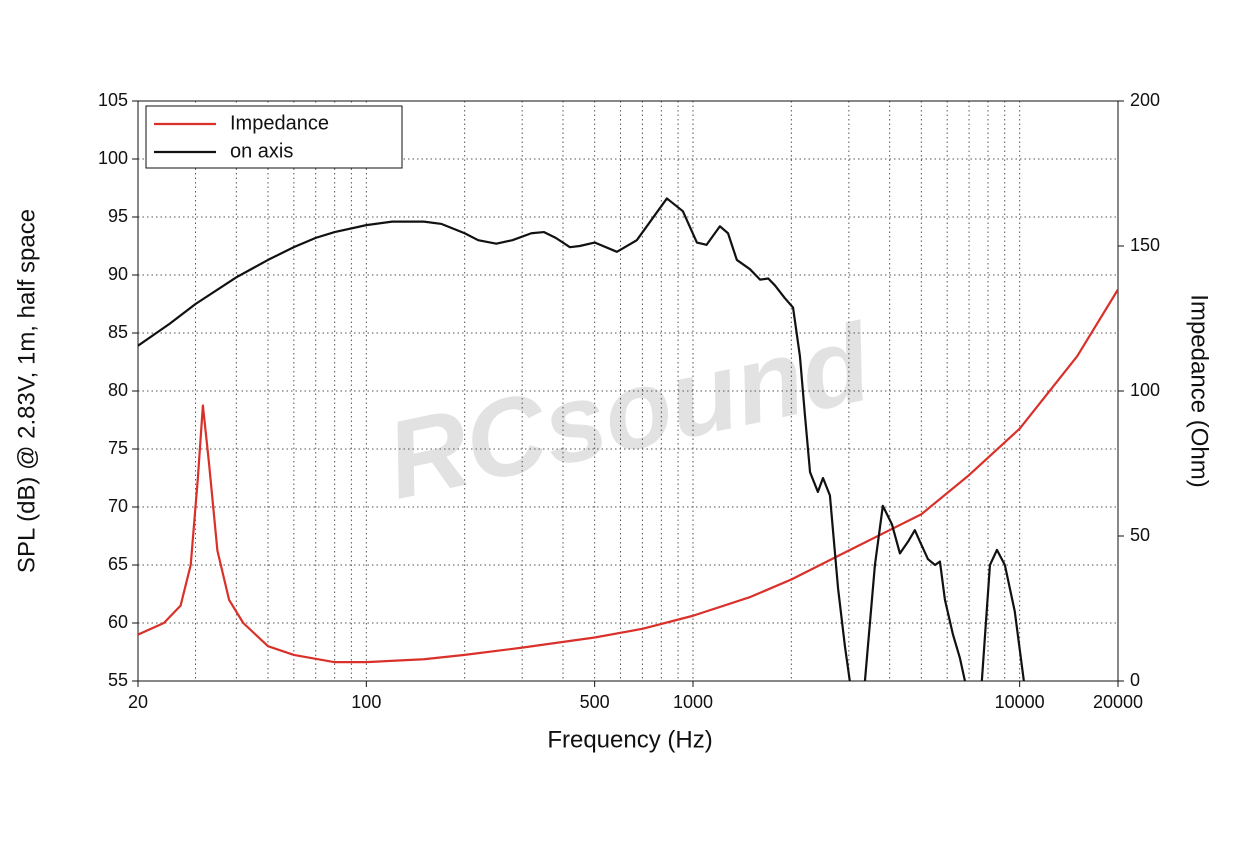  Describe the element at coordinates (1118, 702) in the screenshot. I see `x-tick-label: 20000` at that location.